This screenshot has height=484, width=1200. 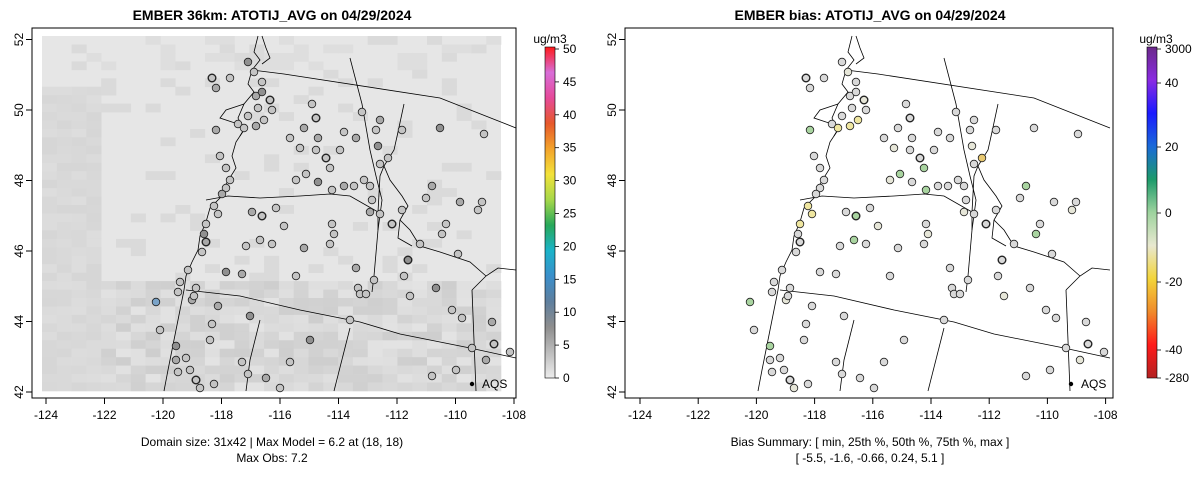 I want to click on x-tick-label: -124, so click(x=640, y=415).